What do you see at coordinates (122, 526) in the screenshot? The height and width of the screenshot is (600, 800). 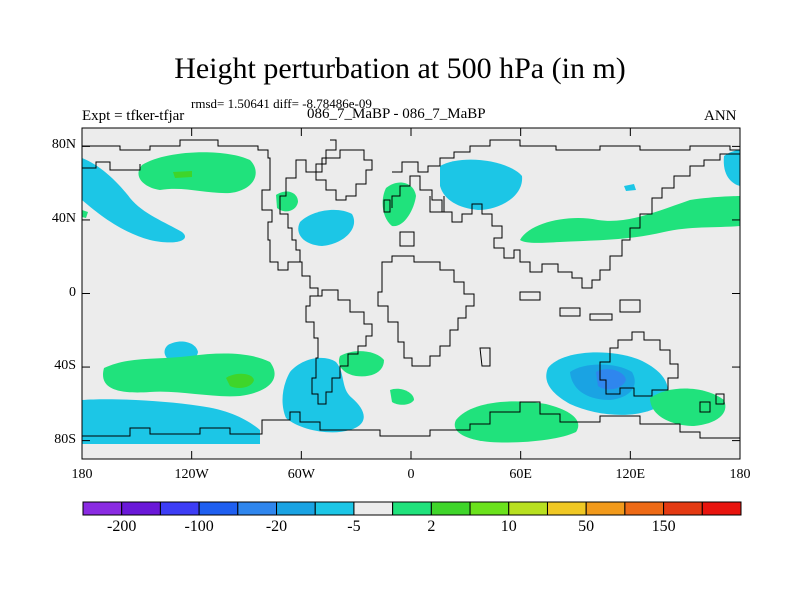 I see `colorbar-label: -200` at bounding box center [122, 526].